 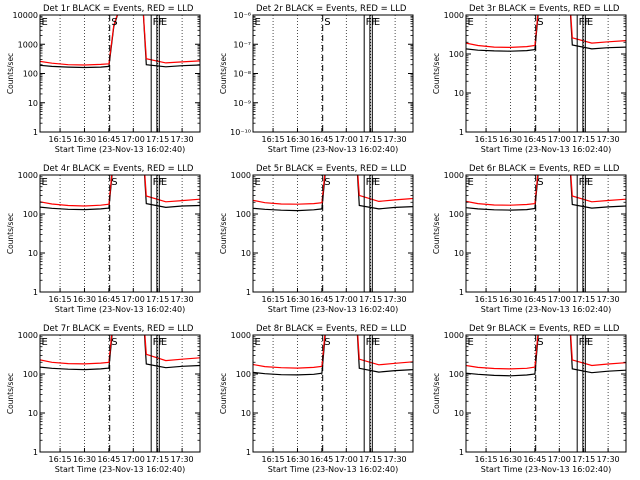 What do you see at coordinates (544, 169) in the screenshot?
I see `chart-title: Det 6r BLACK = Events, RED = LLD` at bounding box center [544, 169].